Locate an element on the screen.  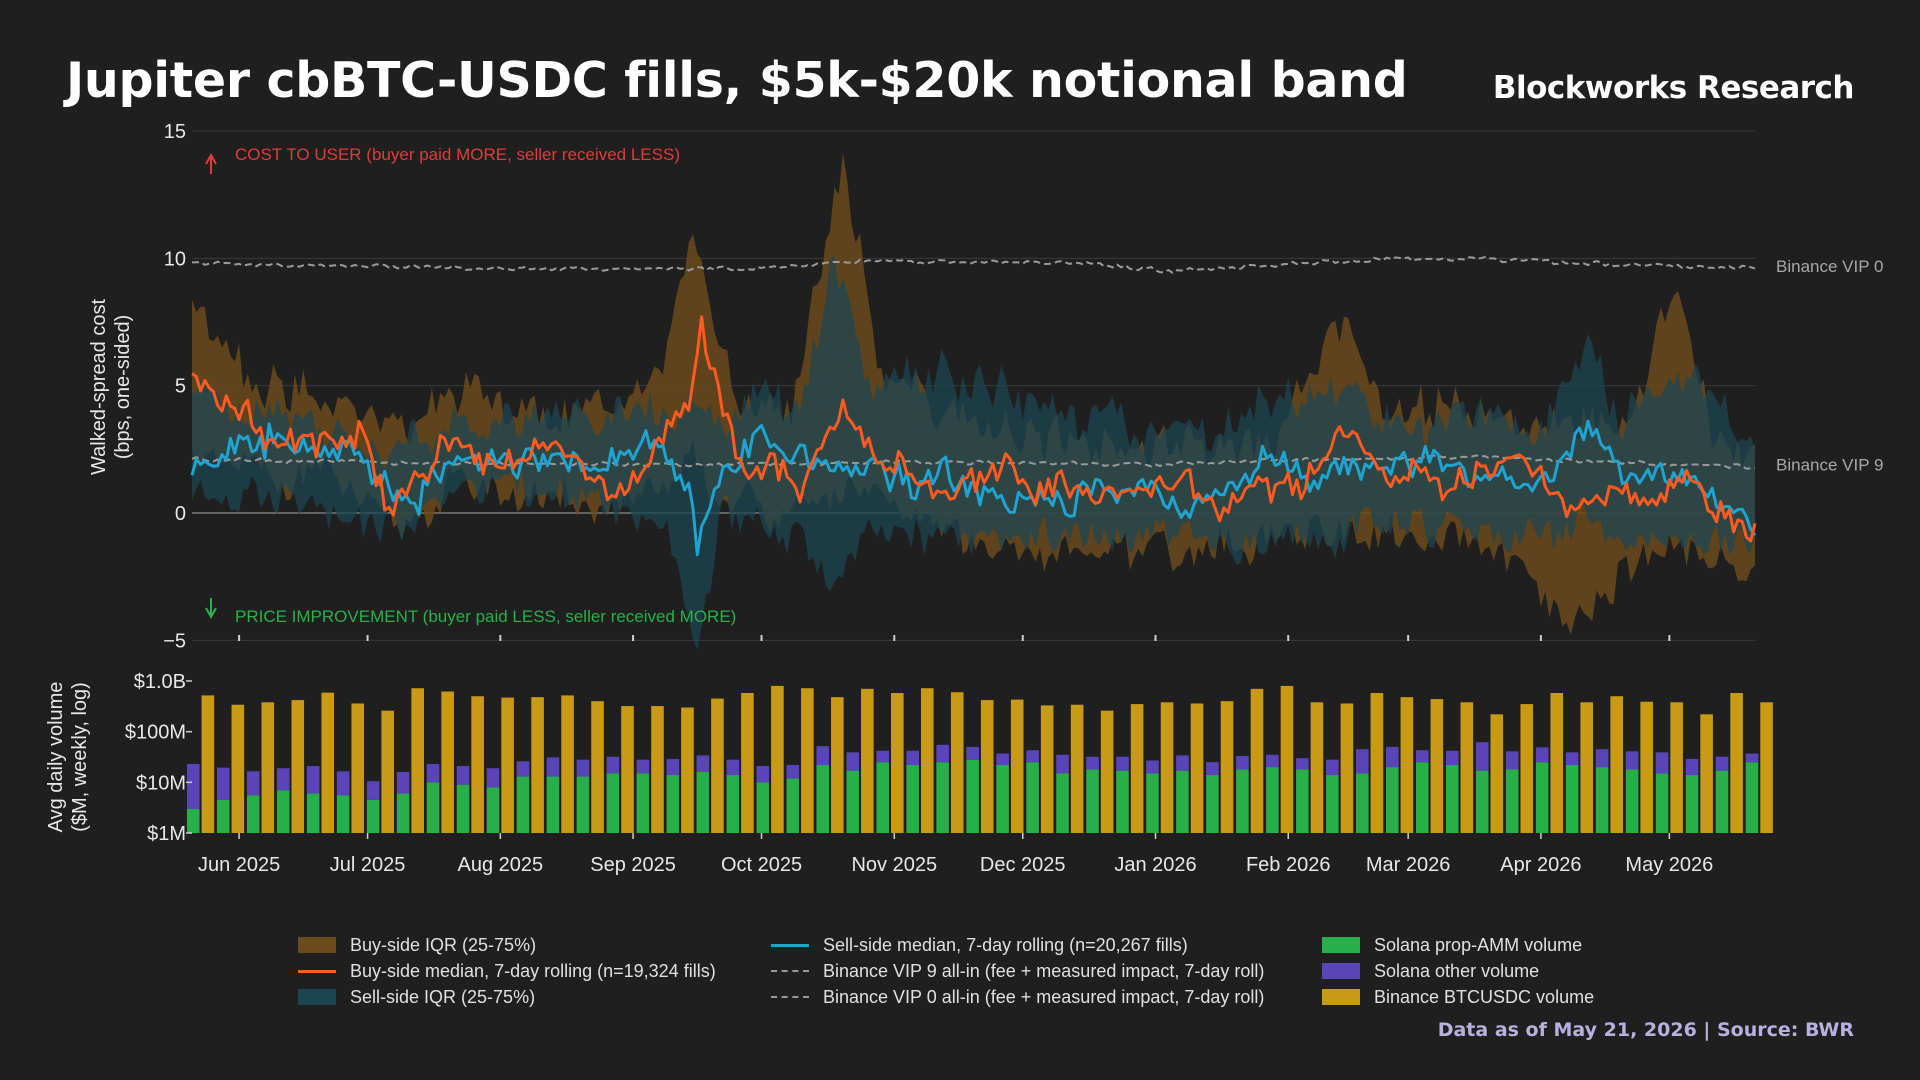
x-tick-label: Nov 2025 is located at coordinates (894, 865).